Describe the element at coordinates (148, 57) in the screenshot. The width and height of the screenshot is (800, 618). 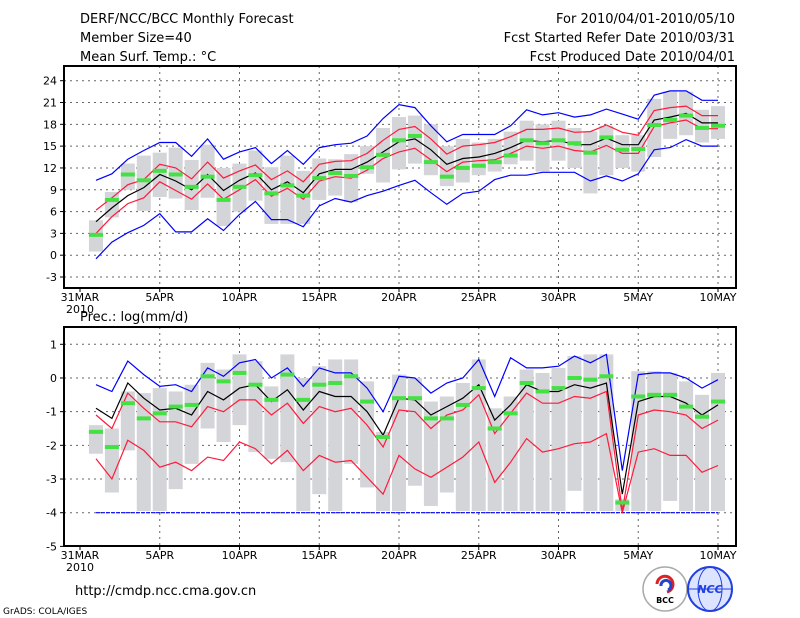
I see `top-variable-label: Mean Surf. Temp.: °C` at that location.